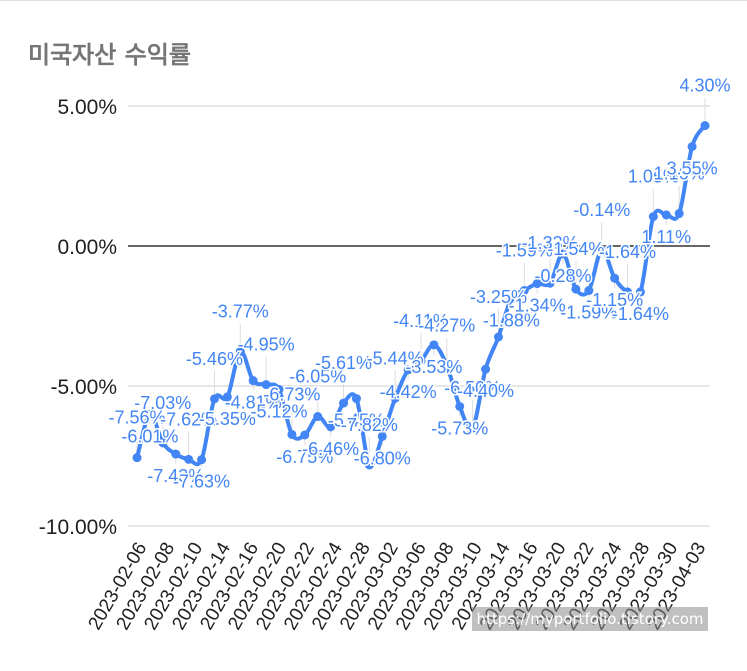  What do you see at coordinates (562, 276) in the screenshot?
I see `data-label: -0.28%` at bounding box center [562, 276].